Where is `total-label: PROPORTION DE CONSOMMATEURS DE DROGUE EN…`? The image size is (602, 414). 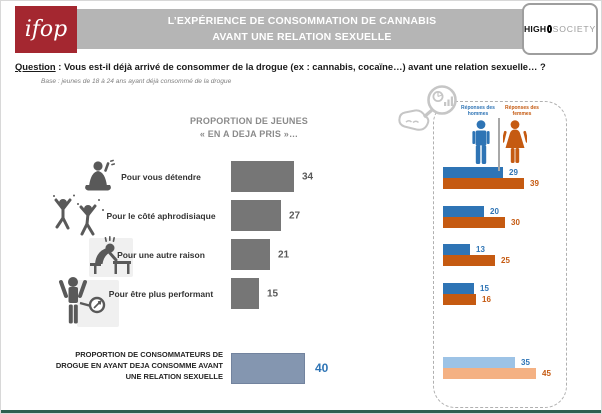
total-label: PROPORTION DE CONSOMMATEURS DE DROGUE EN… is located at coordinates (139, 365).